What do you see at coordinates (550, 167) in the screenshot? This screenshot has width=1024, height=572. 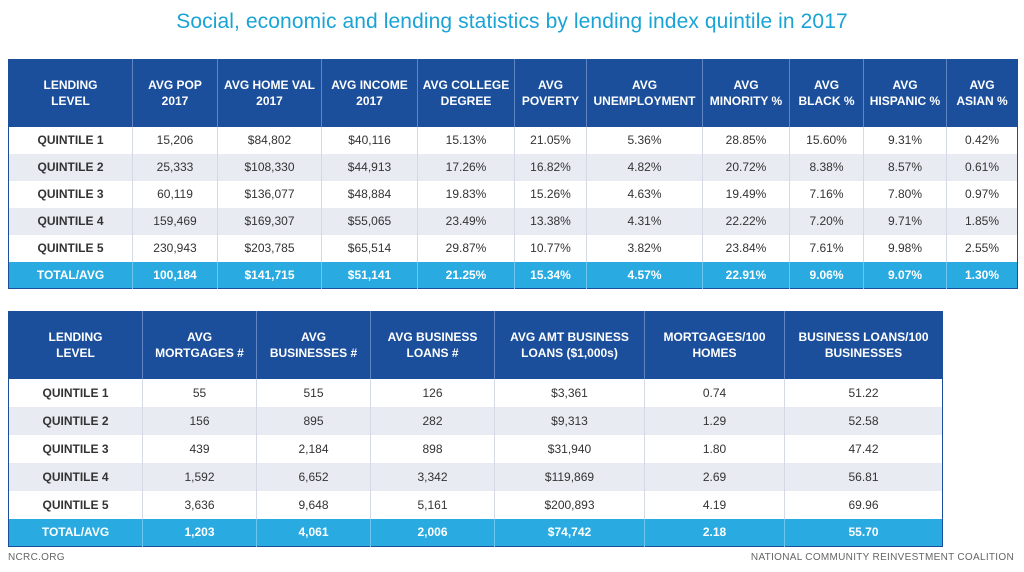 I see `table-cell: 16.82%` at bounding box center [550, 167].